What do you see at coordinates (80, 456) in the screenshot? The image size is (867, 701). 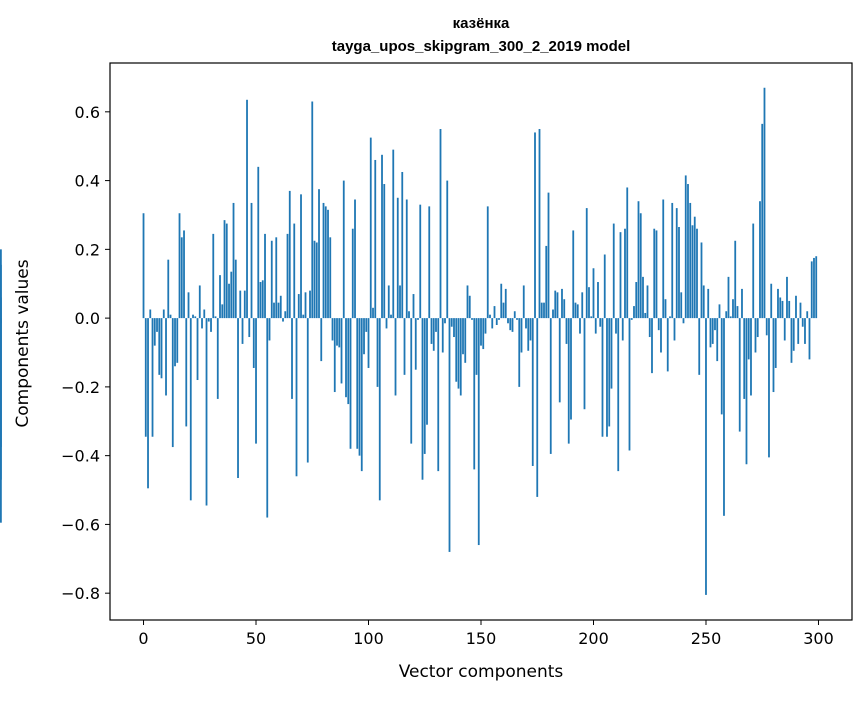 I see `y-tick-label: −0.4` at bounding box center [80, 456].